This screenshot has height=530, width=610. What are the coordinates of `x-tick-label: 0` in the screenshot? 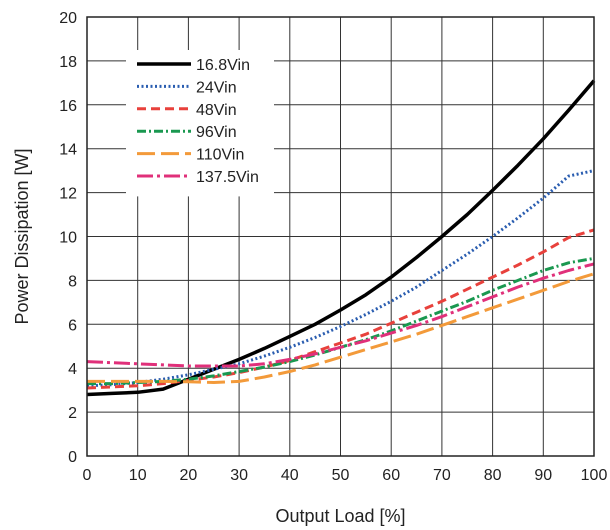 It's located at (87, 475).